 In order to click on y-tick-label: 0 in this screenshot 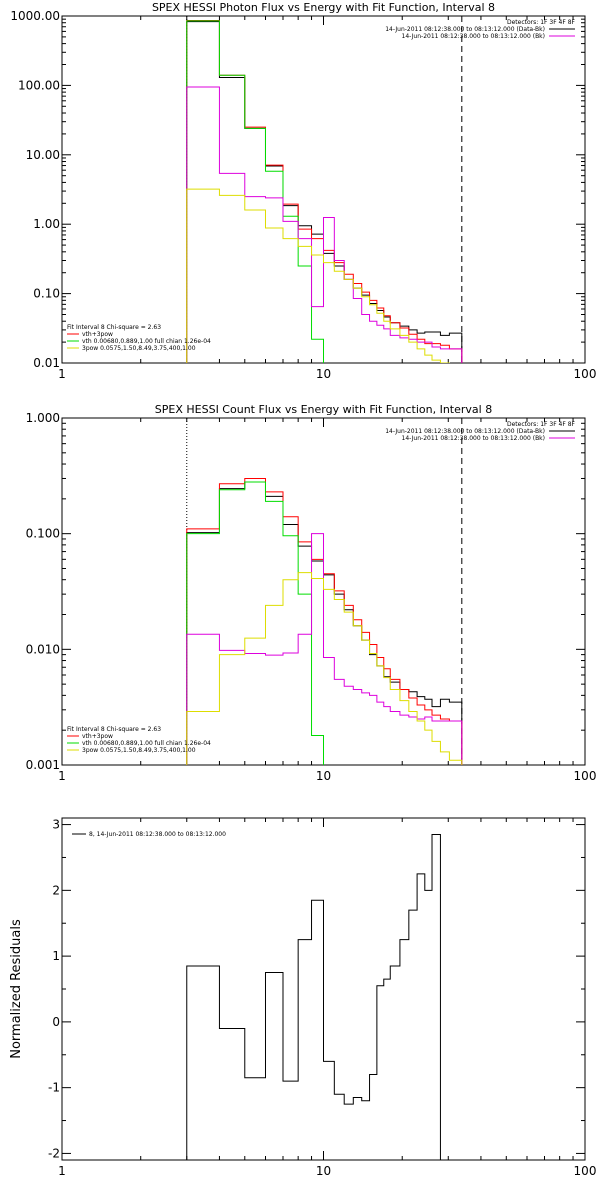, I will do `click(56, 1022)`.